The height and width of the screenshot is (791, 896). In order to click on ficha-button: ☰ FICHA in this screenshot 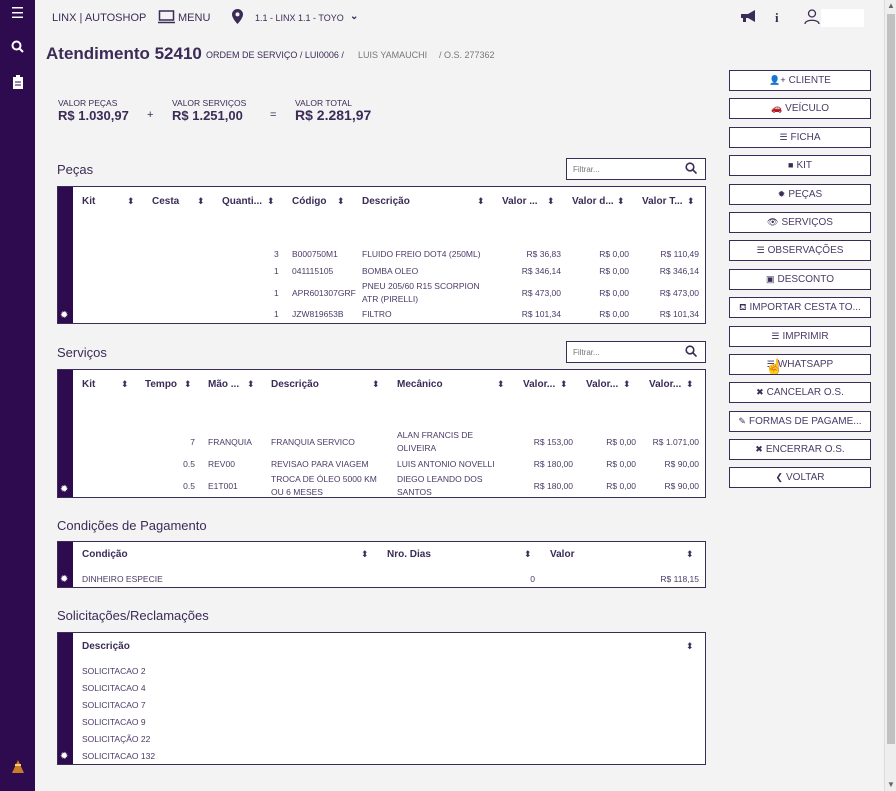, I will do `click(800, 137)`.